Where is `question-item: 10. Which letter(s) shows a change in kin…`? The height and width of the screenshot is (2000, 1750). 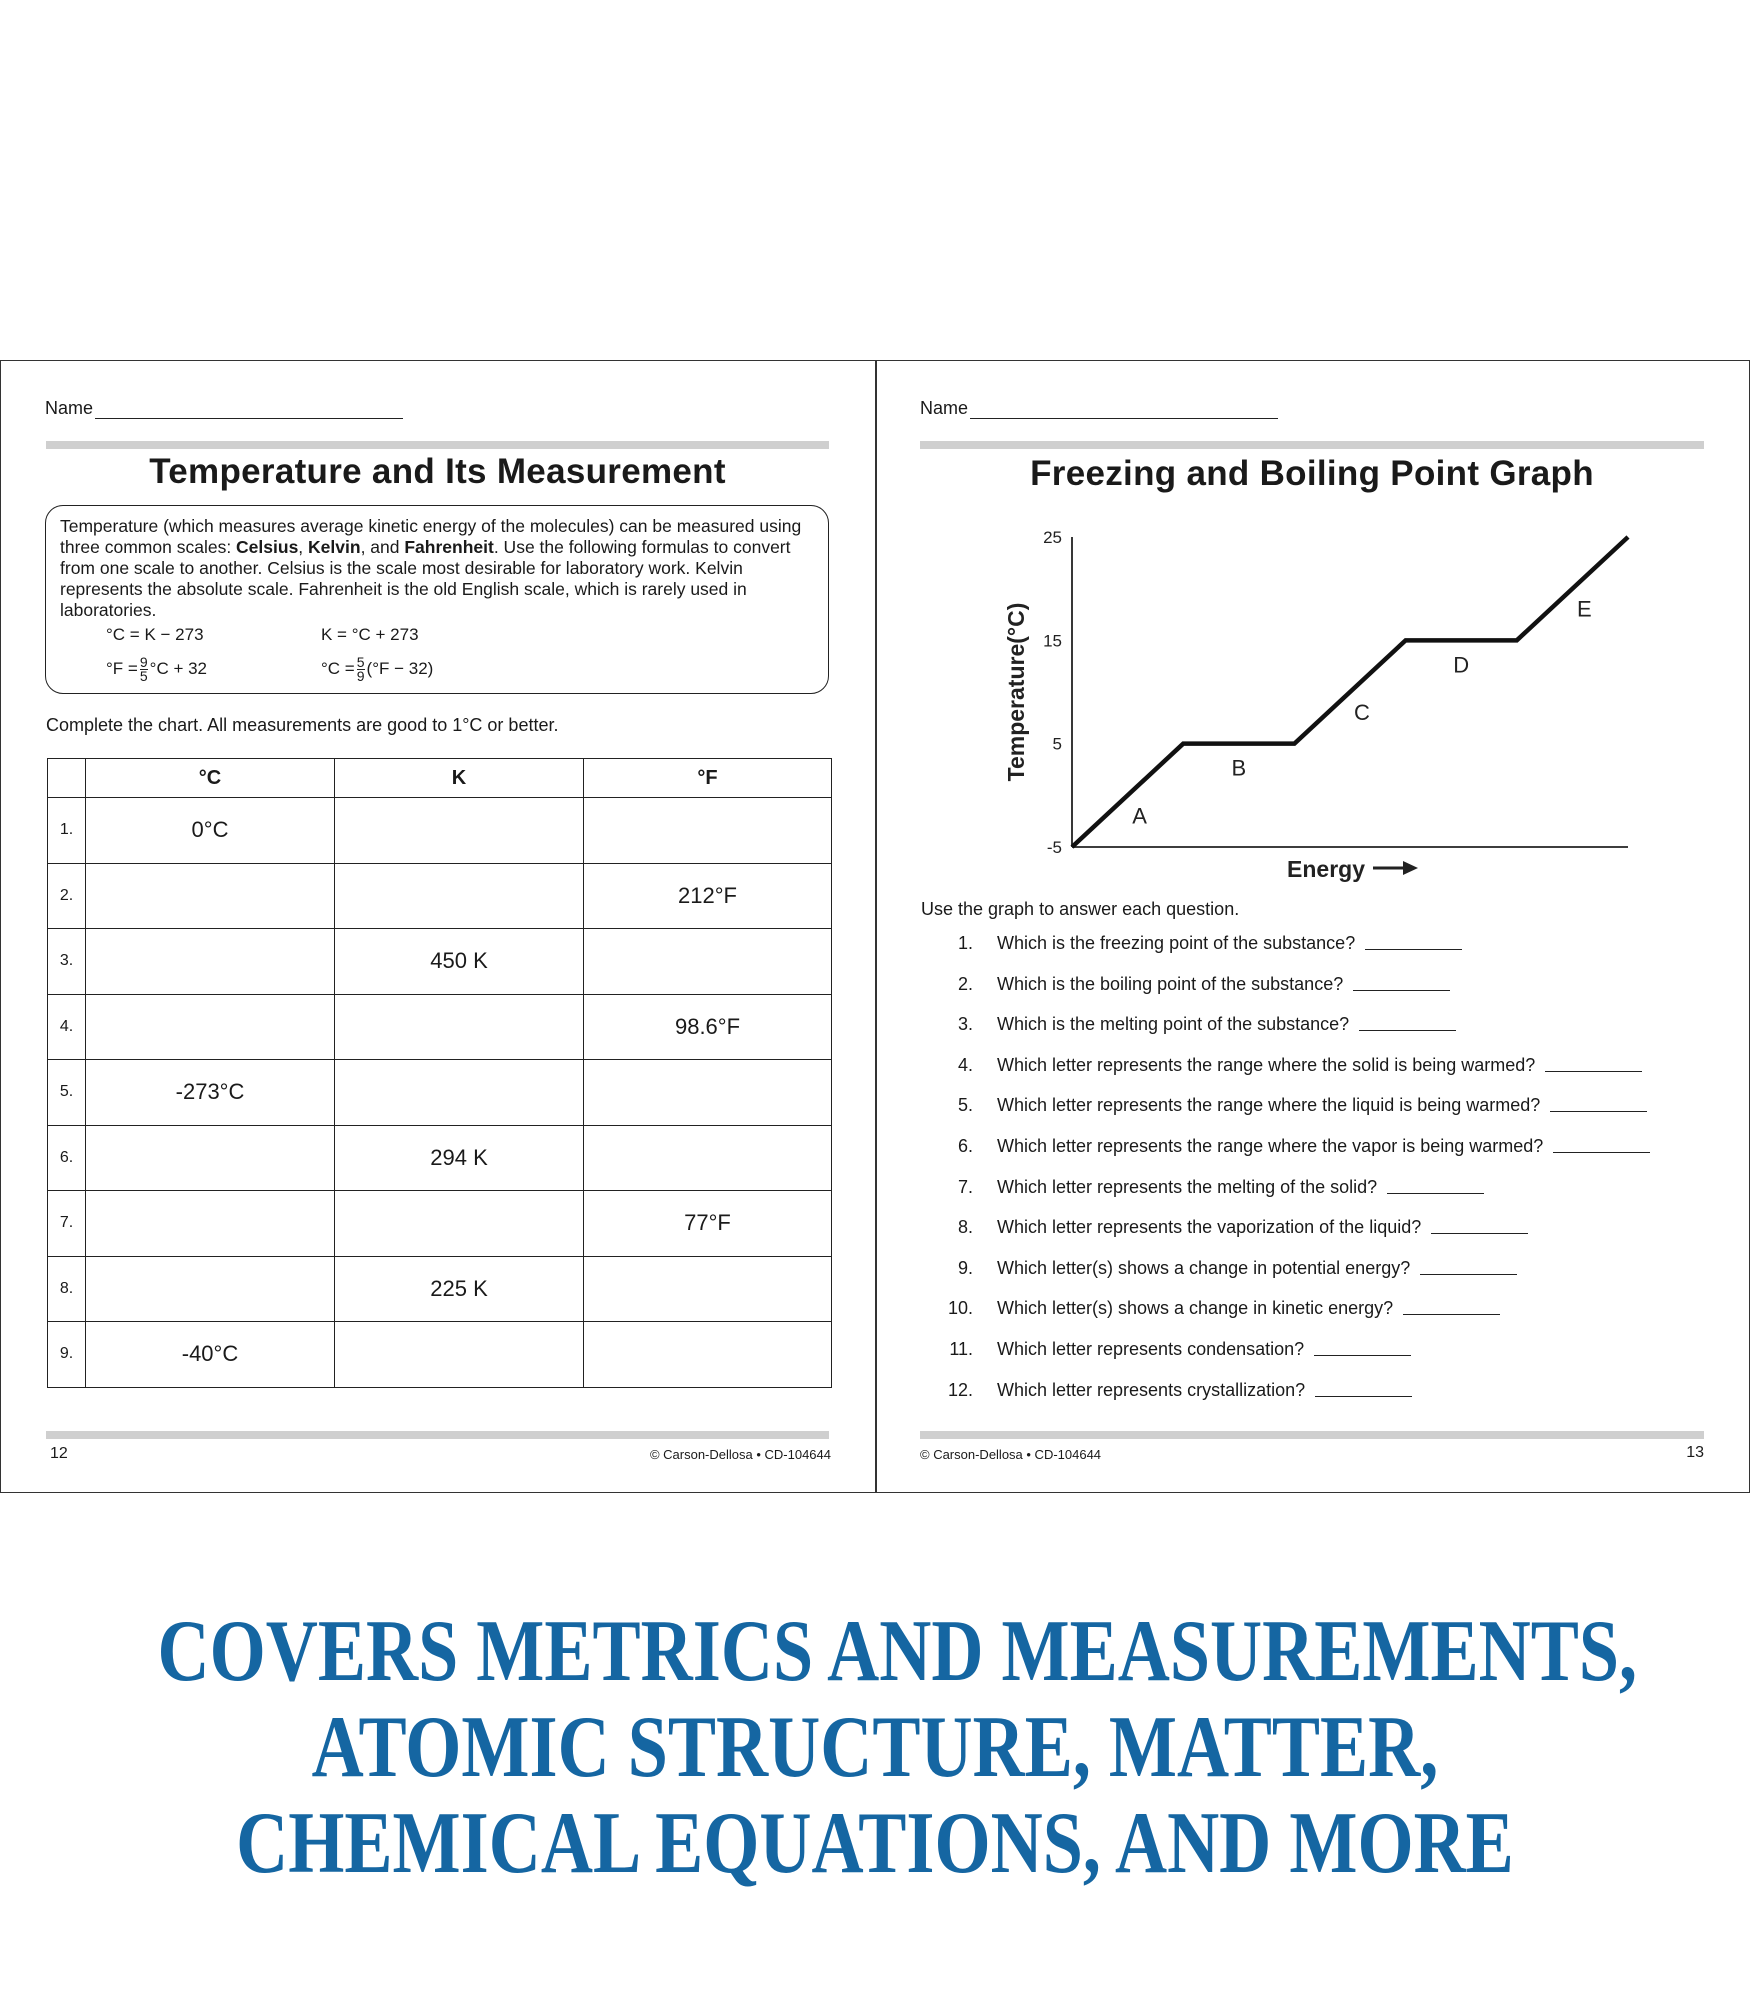 question-item: 10. Which letter(s) shows a change in kin… is located at coordinates (1320, 1308).